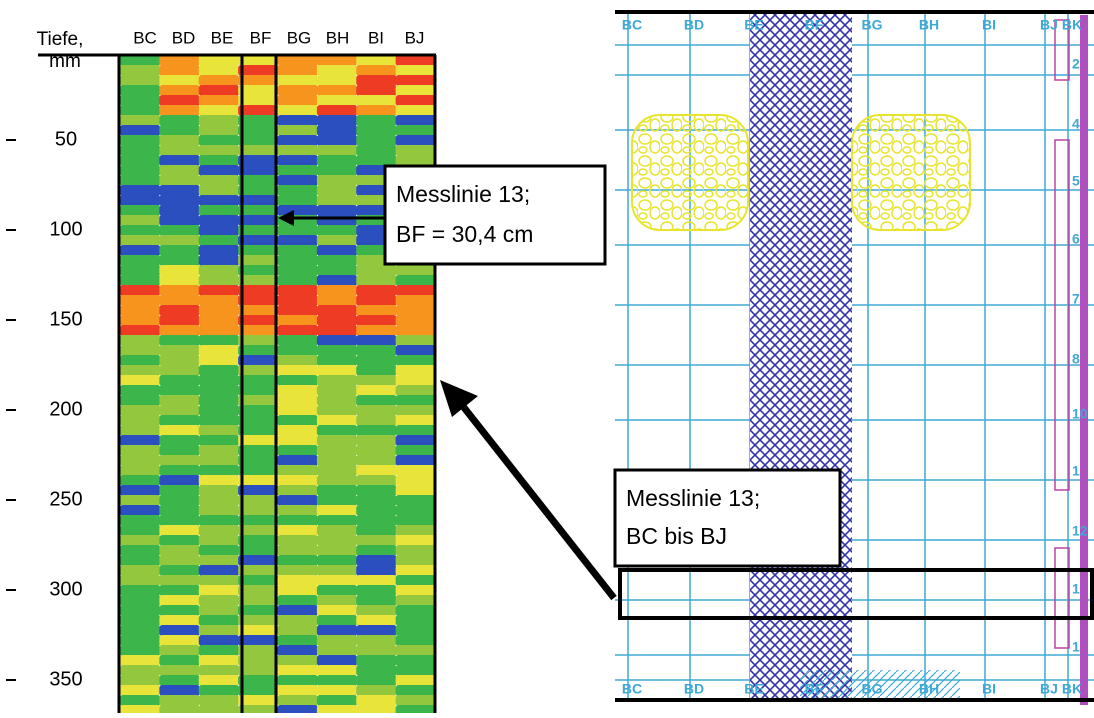 The width and height of the screenshot is (1094, 718). What do you see at coordinates (1076, 239) in the screenshot?
I see `plan-row-label: 6` at bounding box center [1076, 239].